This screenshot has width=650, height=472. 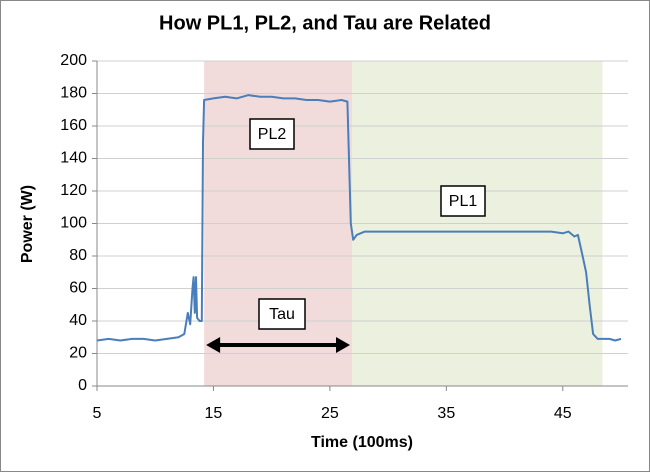 What do you see at coordinates (78, 353) in the screenshot?
I see `y-tick-label: 20` at bounding box center [78, 353].